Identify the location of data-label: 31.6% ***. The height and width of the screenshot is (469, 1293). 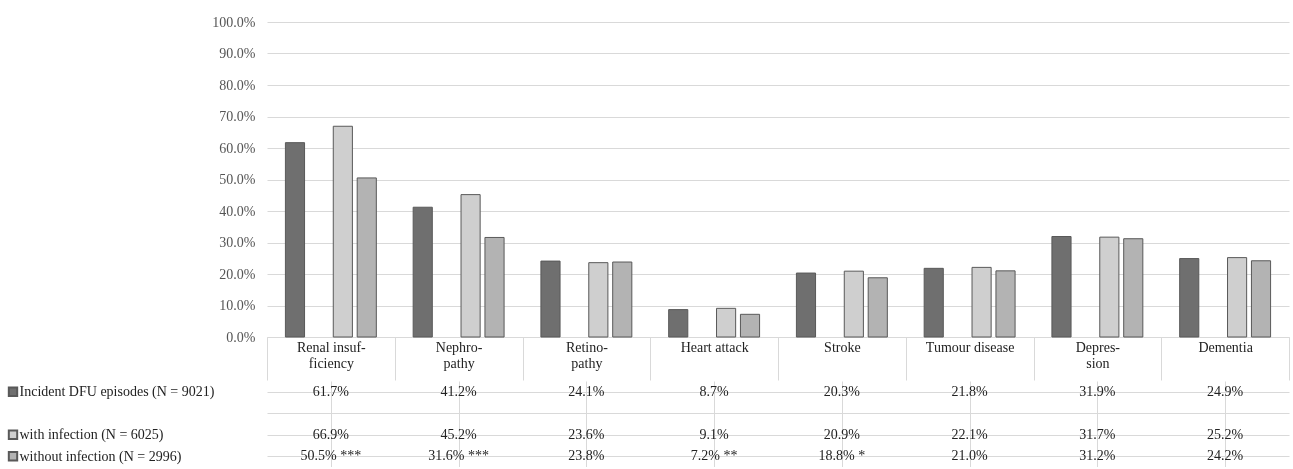
(458, 456).